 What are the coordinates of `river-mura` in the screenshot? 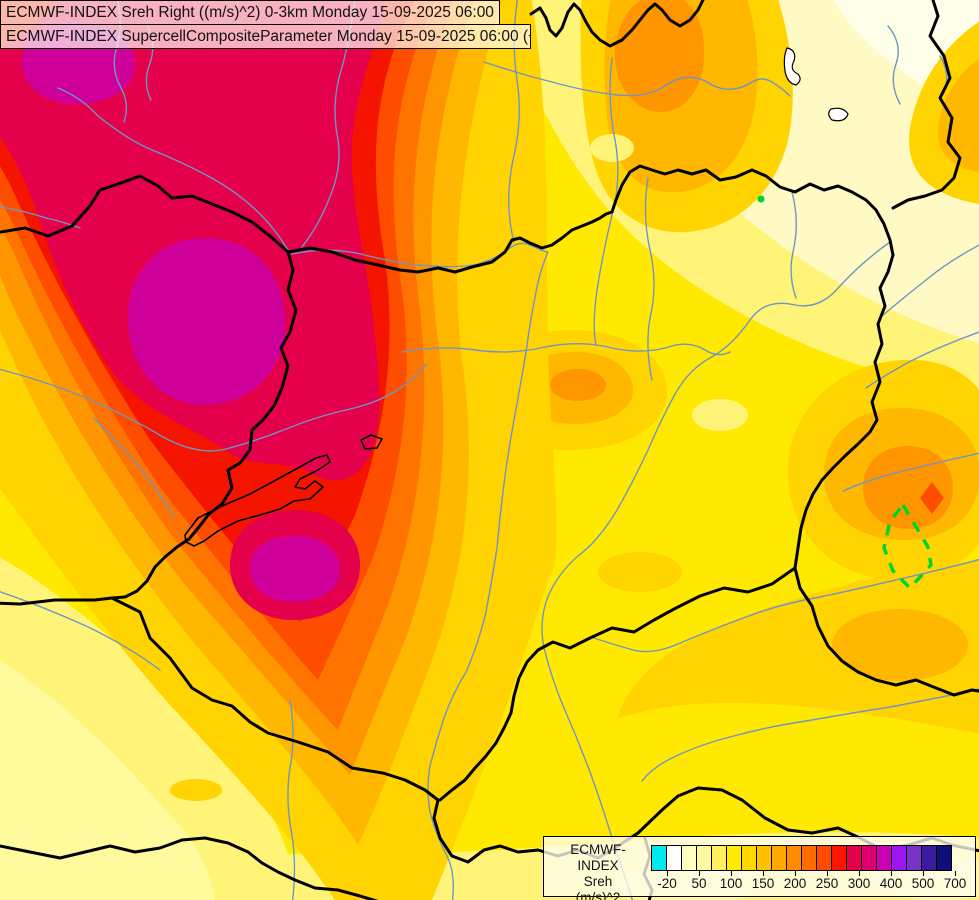 It's located at (80, 630).